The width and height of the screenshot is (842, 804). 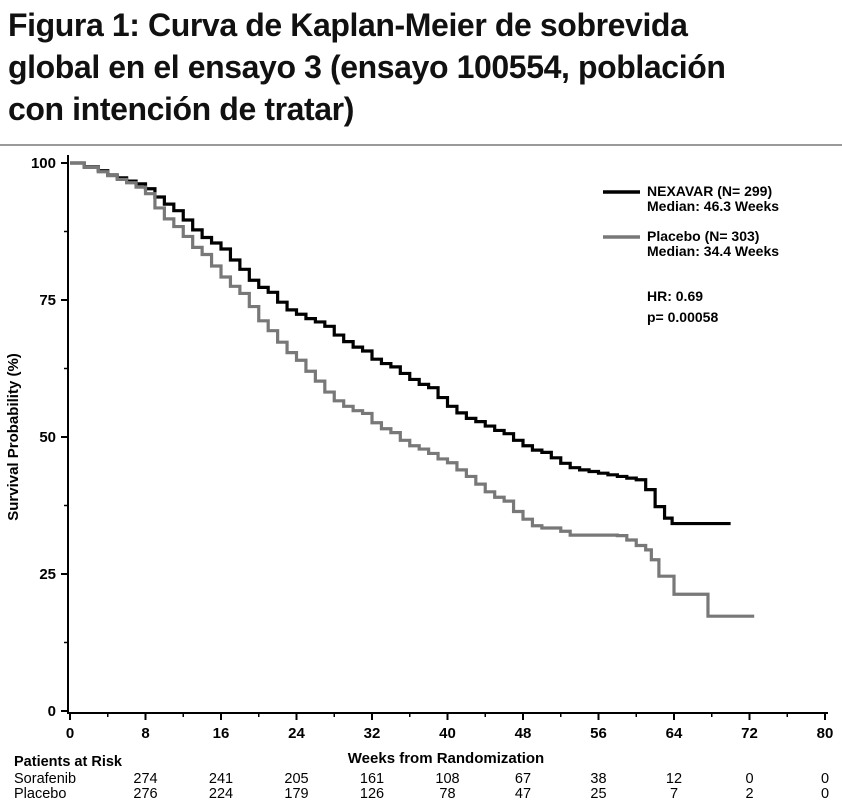 I want to click on risk-value: 47, so click(x=523, y=794).